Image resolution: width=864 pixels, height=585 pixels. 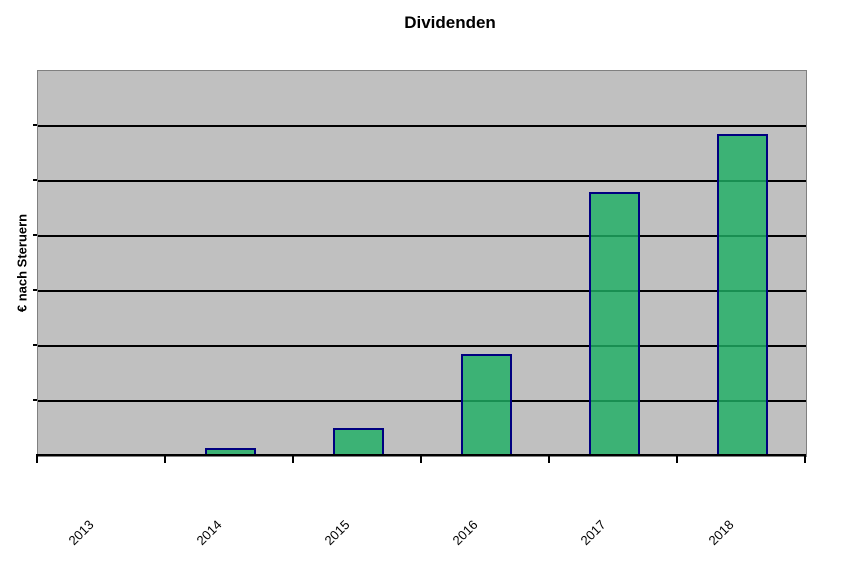 What do you see at coordinates (209, 533) in the screenshot?
I see `x-tick-label-2014: 2014` at bounding box center [209, 533].